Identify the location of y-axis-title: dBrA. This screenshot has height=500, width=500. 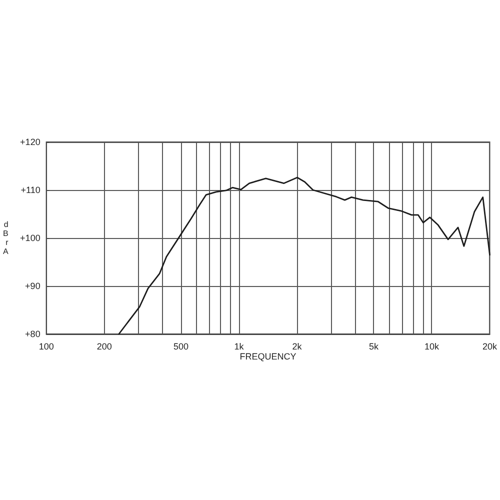
(5, 238).